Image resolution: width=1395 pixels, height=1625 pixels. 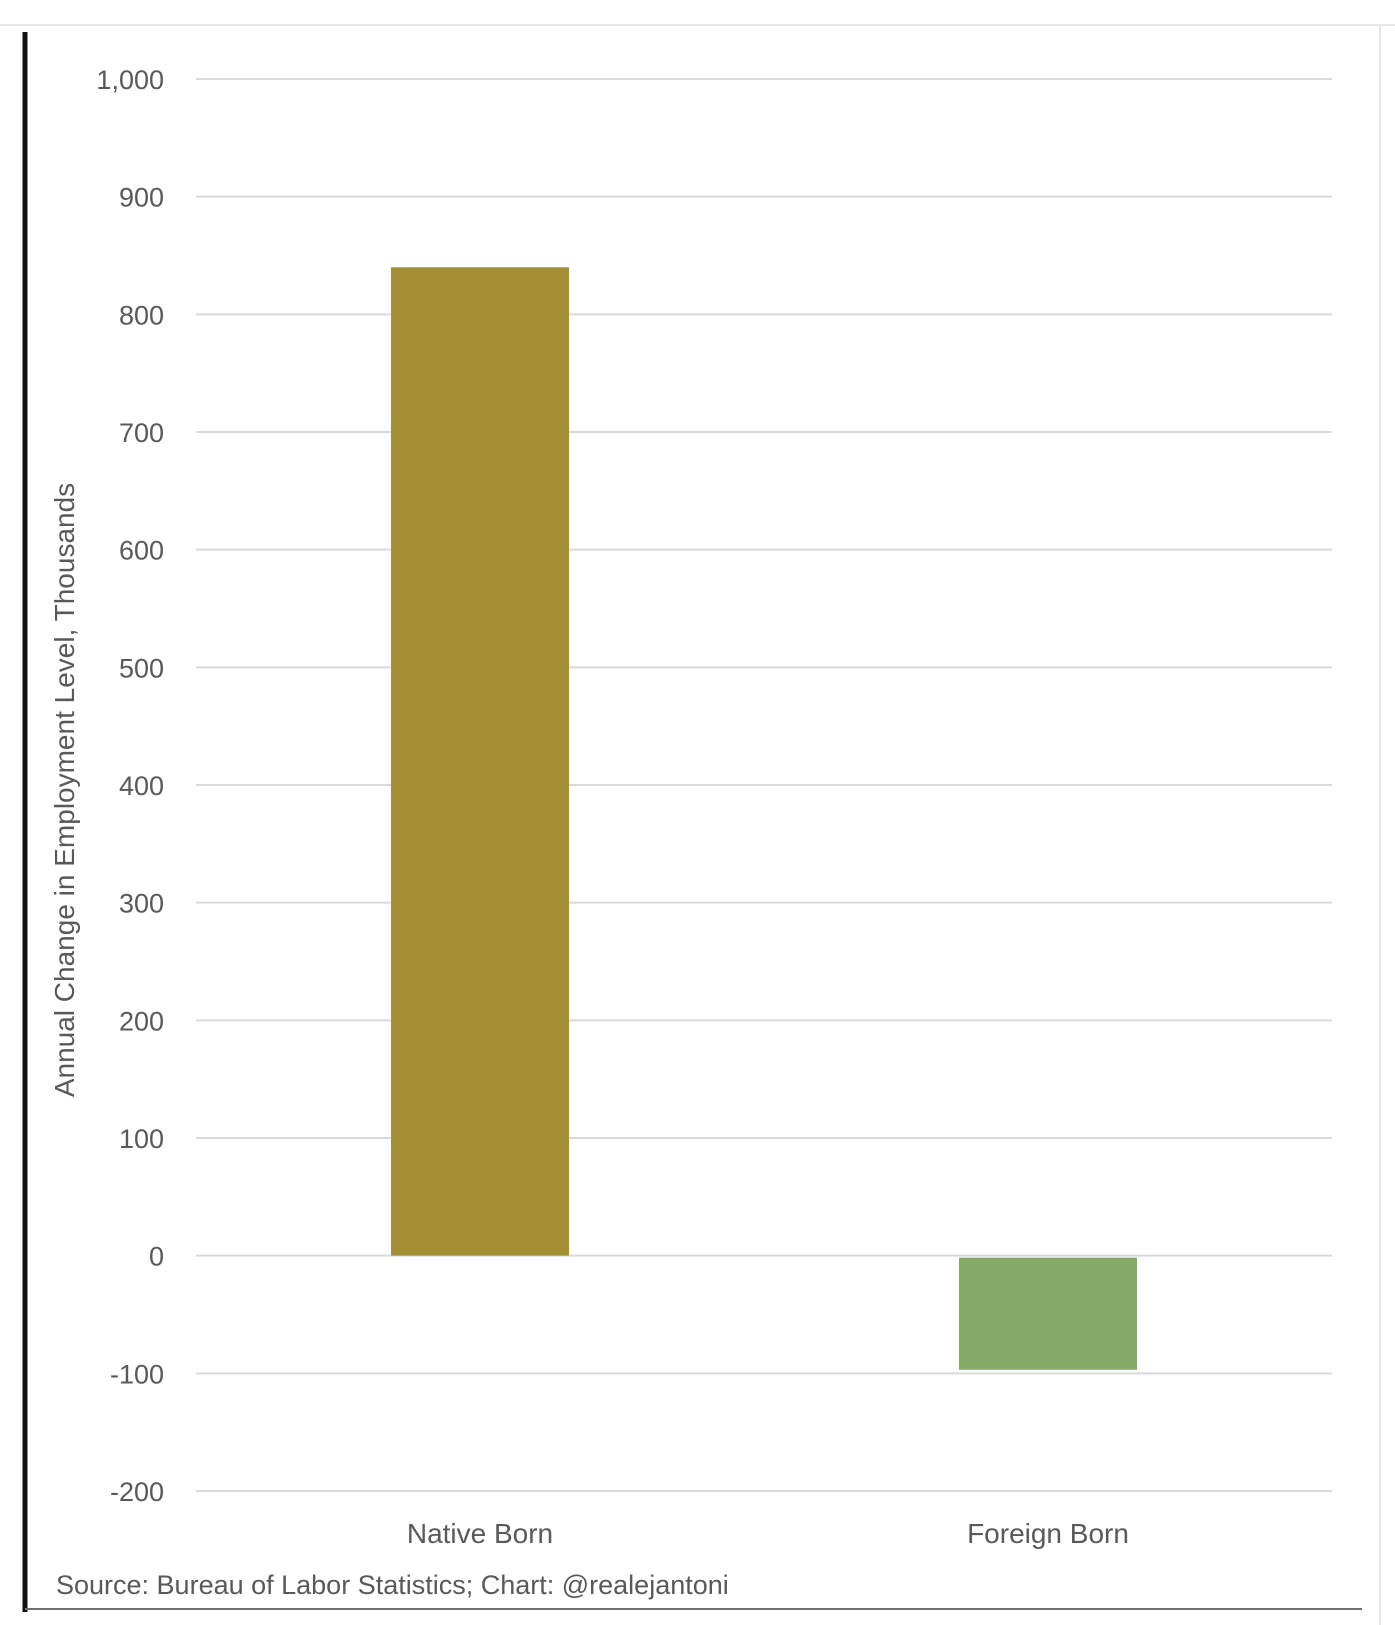 I want to click on y-tick-label: 400, so click(x=141, y=786).